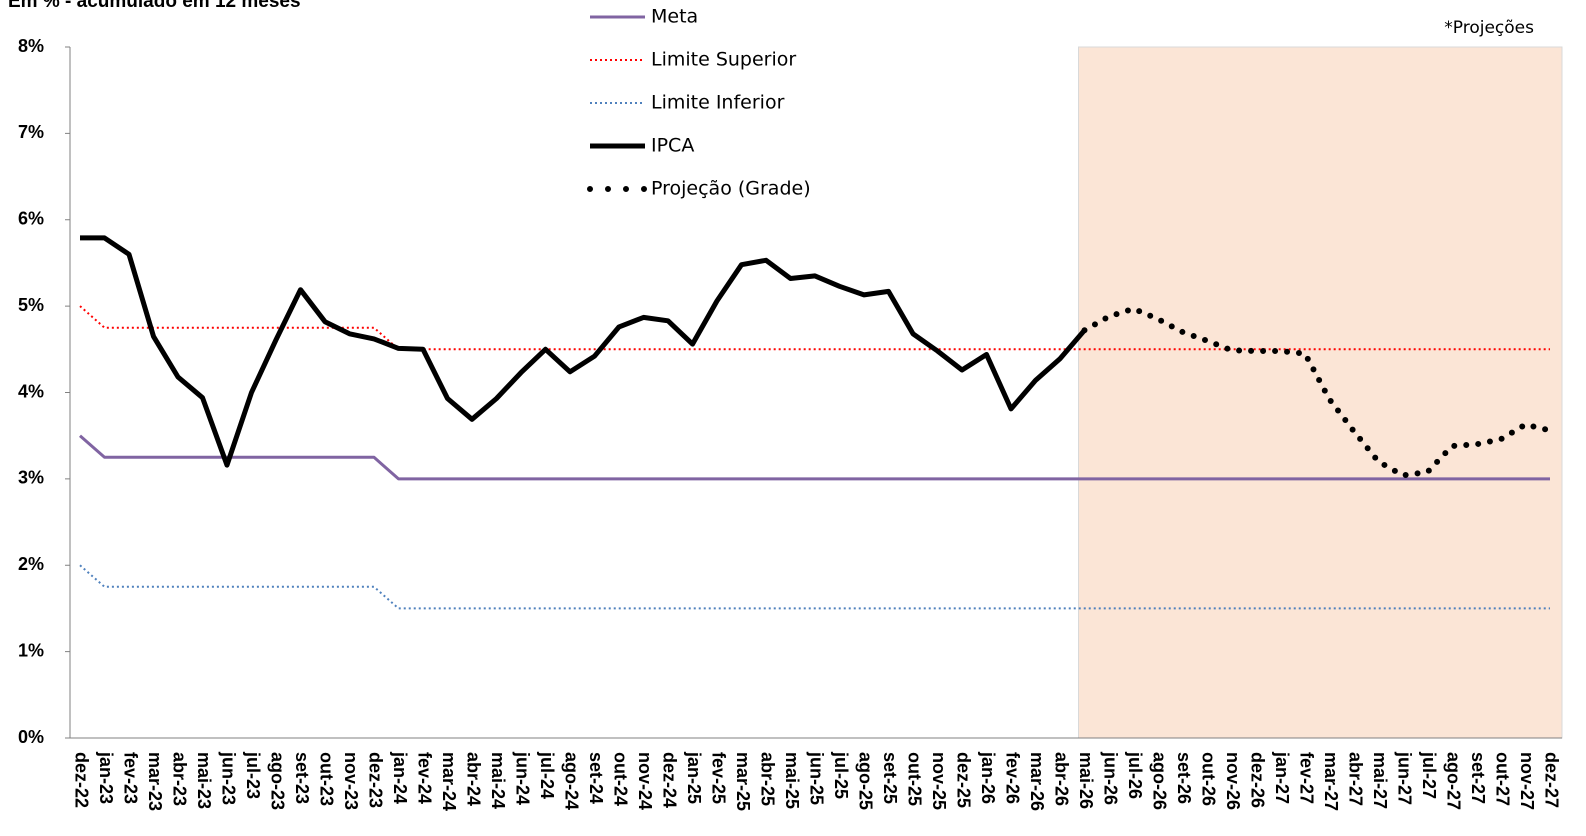 The image size is (1586, 836). Describe the element at coordinates (31, 46) in the screenshot. I see `y-tick-label: 8%` at that location.